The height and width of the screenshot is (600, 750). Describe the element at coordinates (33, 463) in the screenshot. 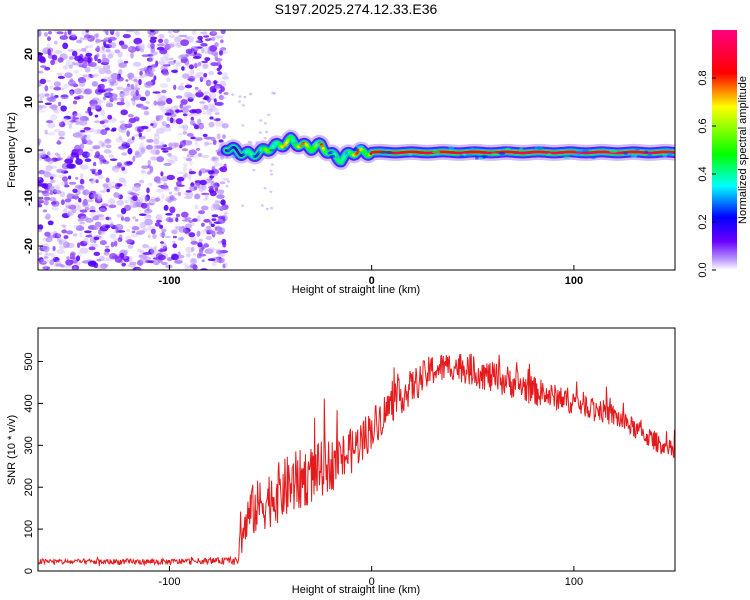

I see `bottom-y-axis: 0 100 200 300 400 500` at that location.